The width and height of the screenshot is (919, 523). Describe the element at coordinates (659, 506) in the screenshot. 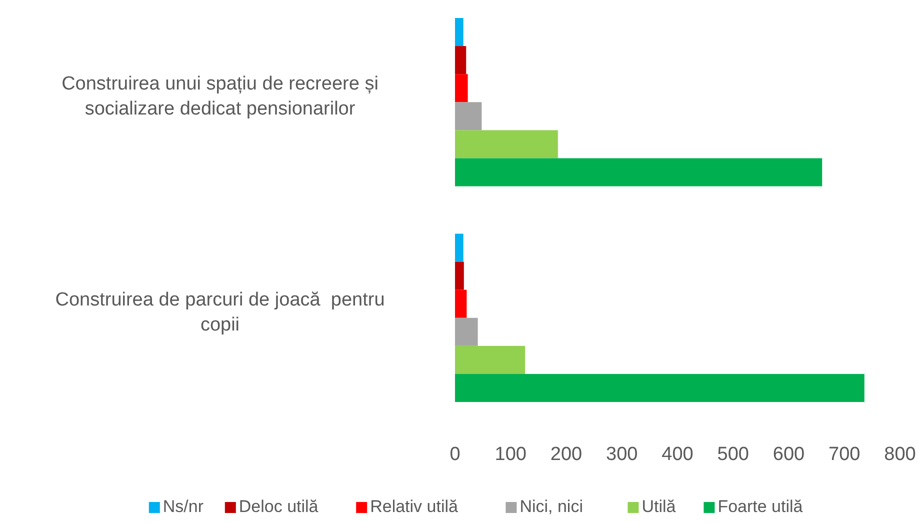

I see `legend-label: Utilă` at that location.